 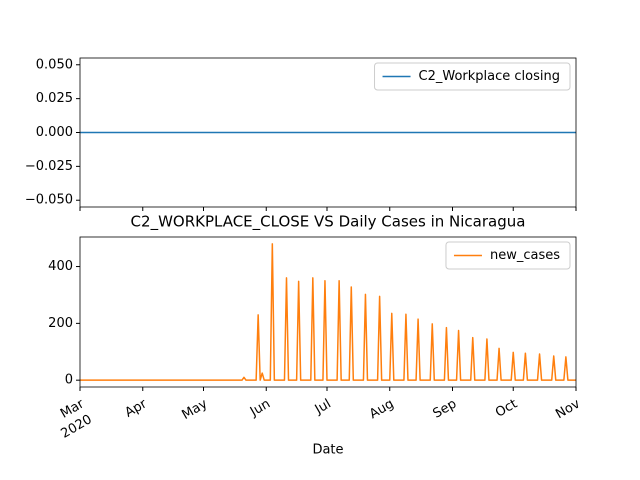 What do you see at coordinates (137, 408) in the screenshot?
I see `x-tick-label: Apr` at bounding box center [137, 408].